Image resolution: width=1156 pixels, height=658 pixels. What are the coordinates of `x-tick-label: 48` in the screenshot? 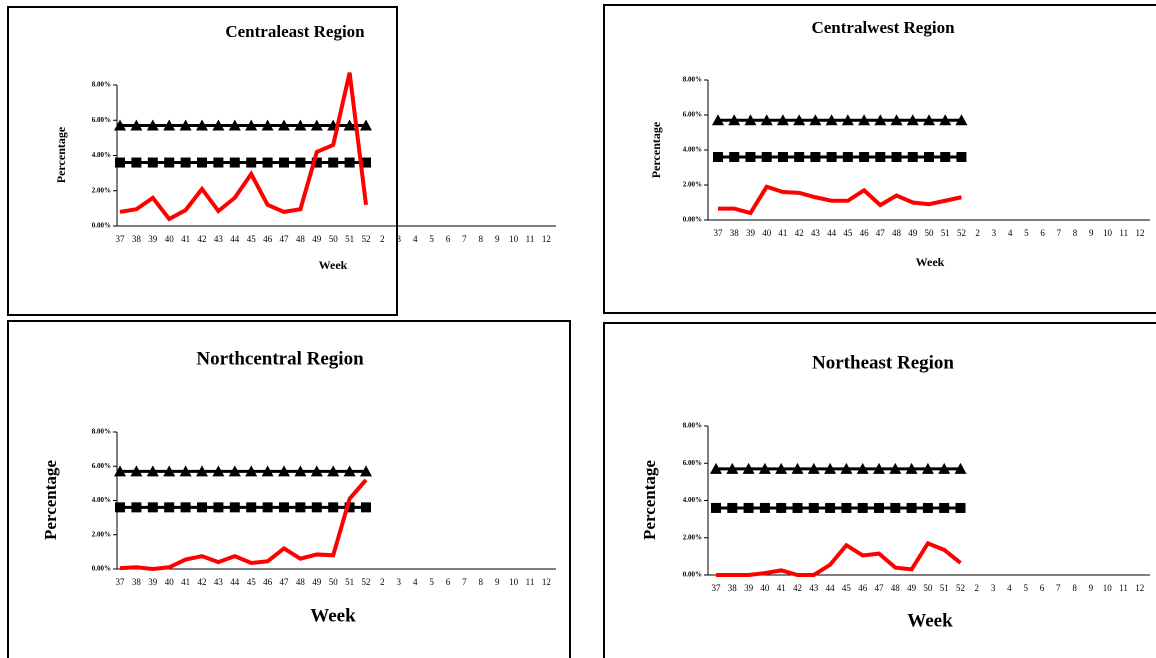 It's located at (301, 239).